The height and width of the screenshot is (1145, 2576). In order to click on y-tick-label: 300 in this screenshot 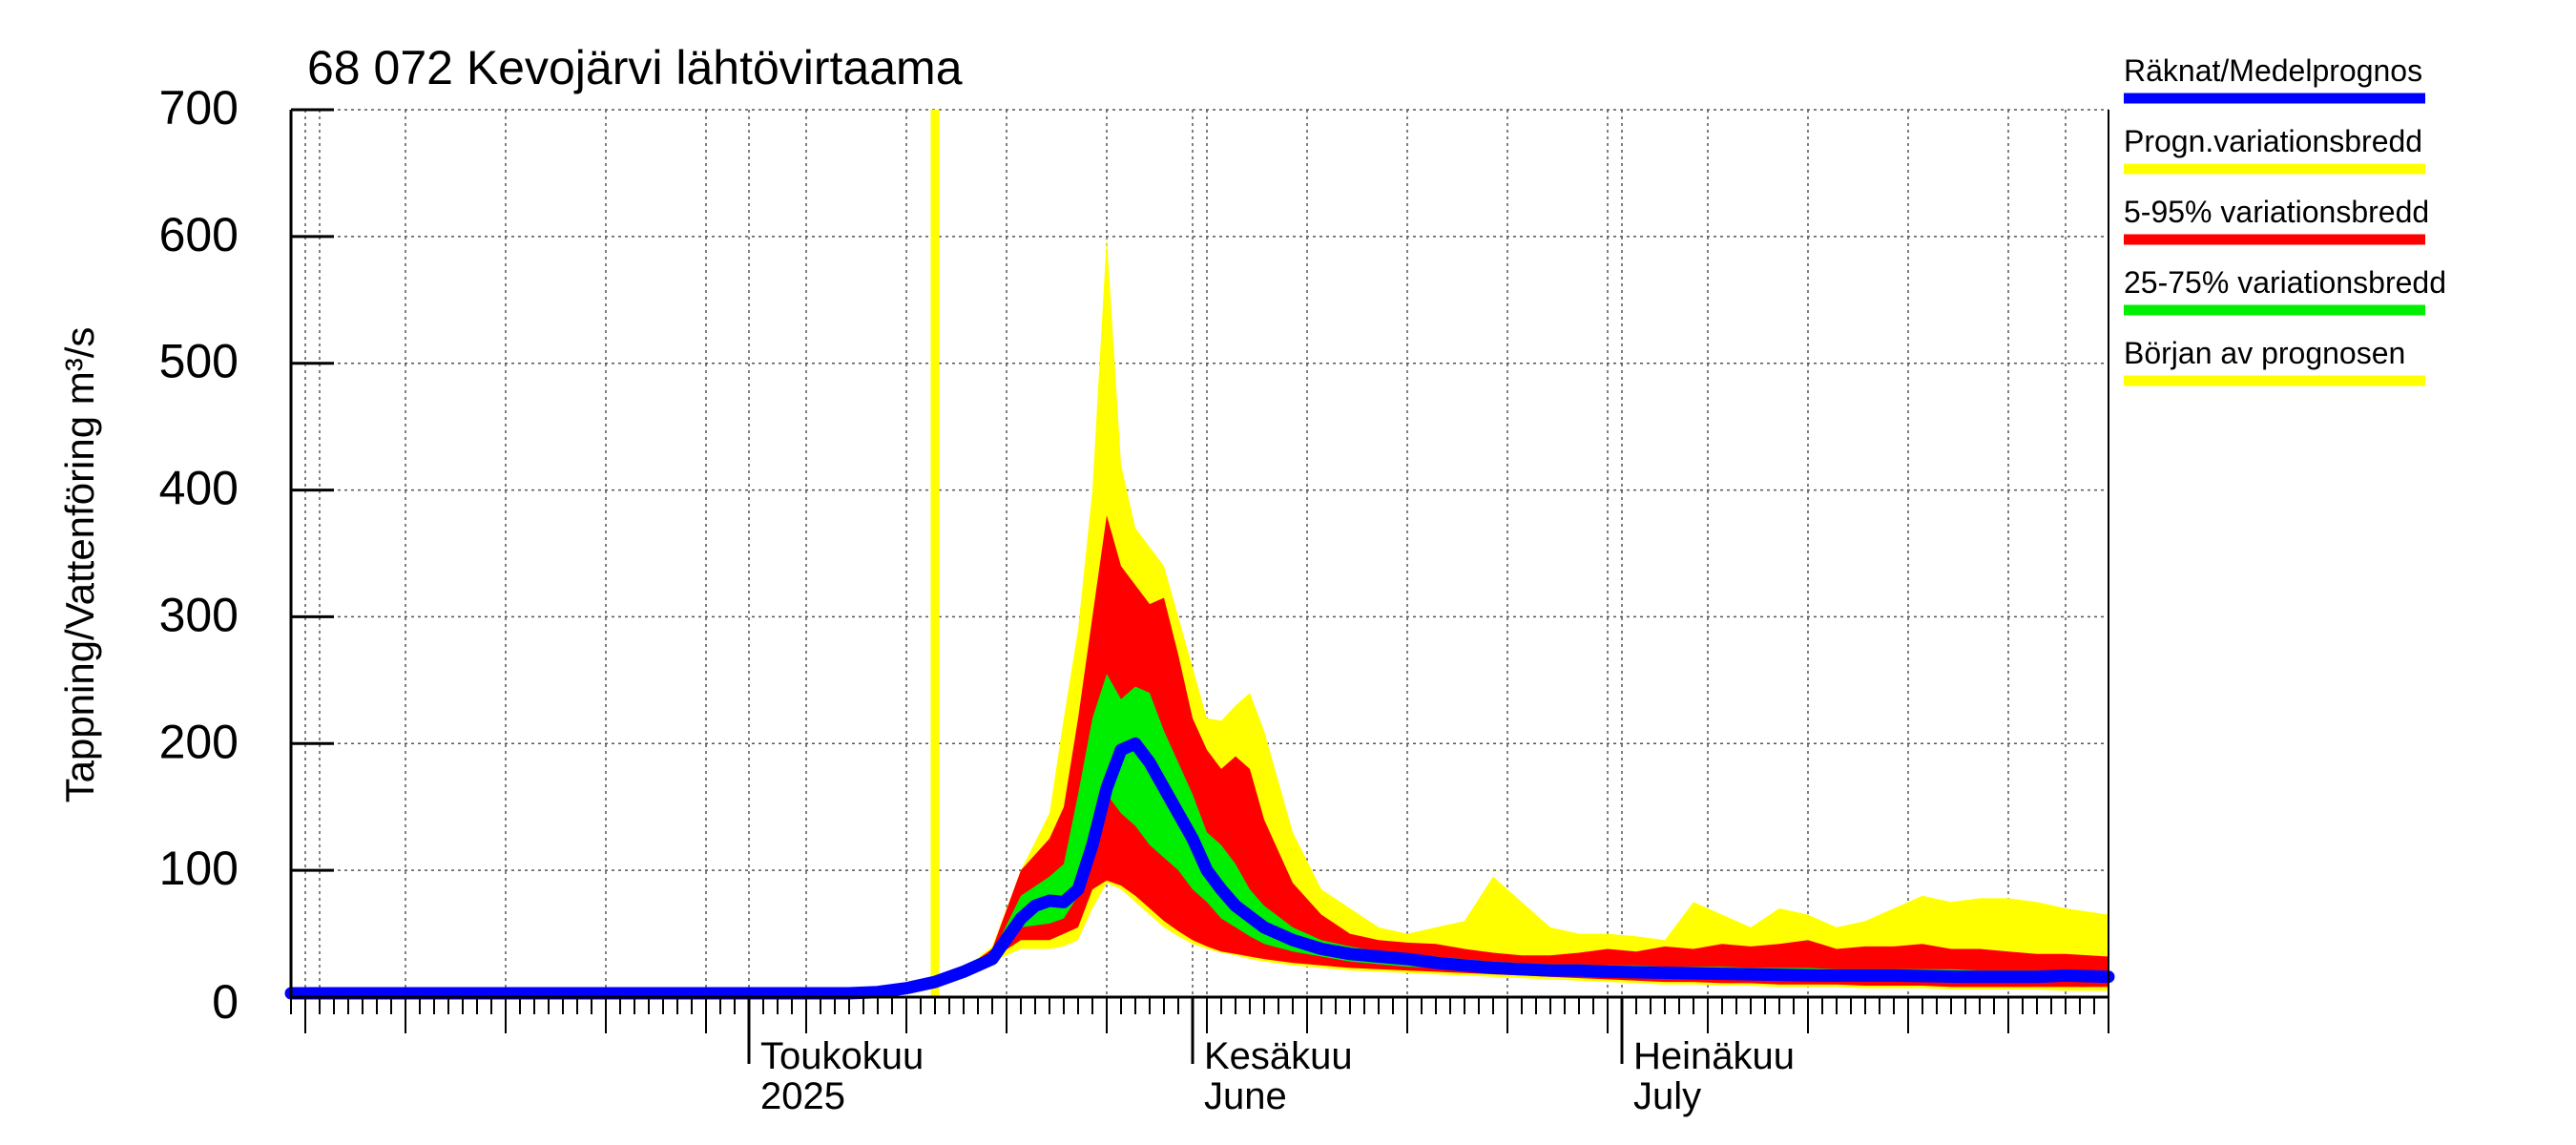, I will do `click(199, 614)`.